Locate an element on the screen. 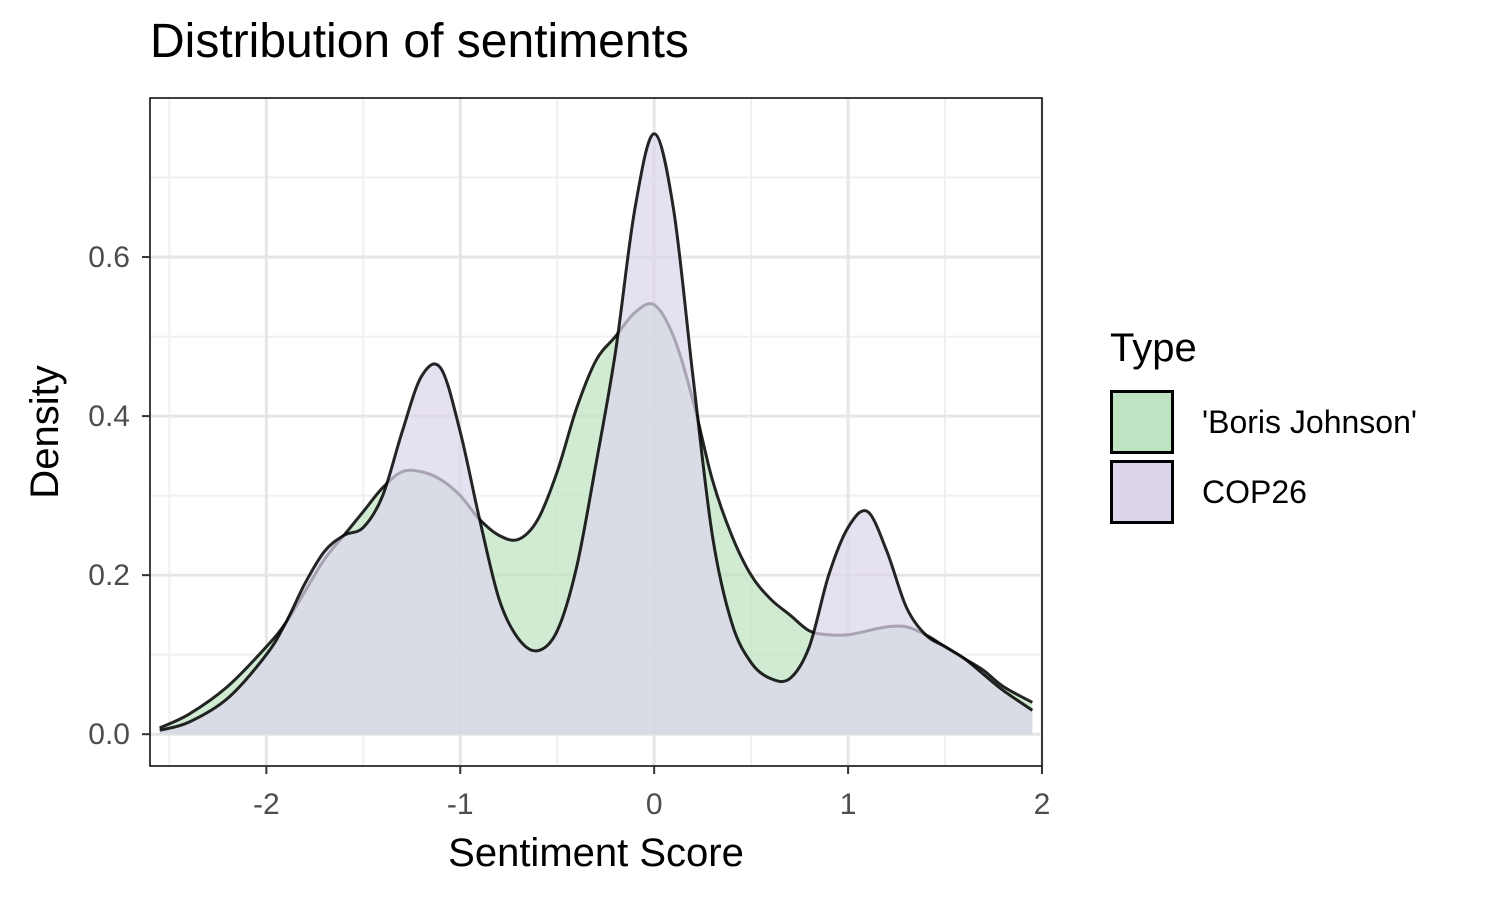  legend: Type 'Boris Johnson' COP26 is located at coordinates (1263, 426).